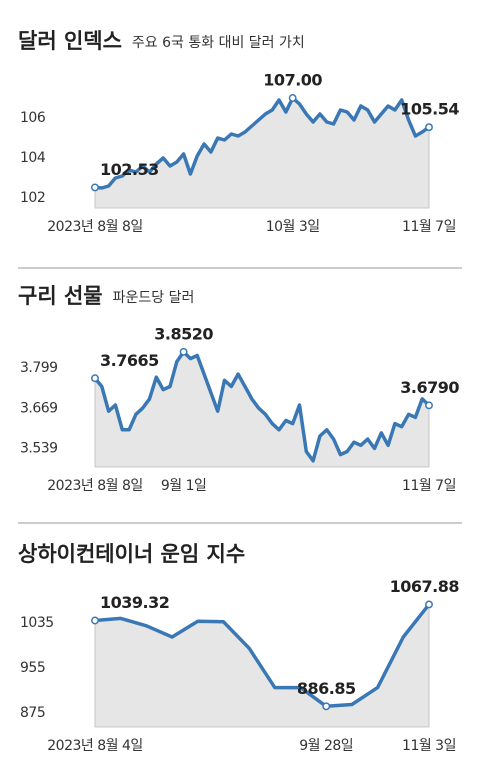 Image resolution: width=480 pixels, height=778 pixels. Describe the element at coordinates (184, 486) in the screenshot. I see `x-tick-label: 9월 1일` at that location.